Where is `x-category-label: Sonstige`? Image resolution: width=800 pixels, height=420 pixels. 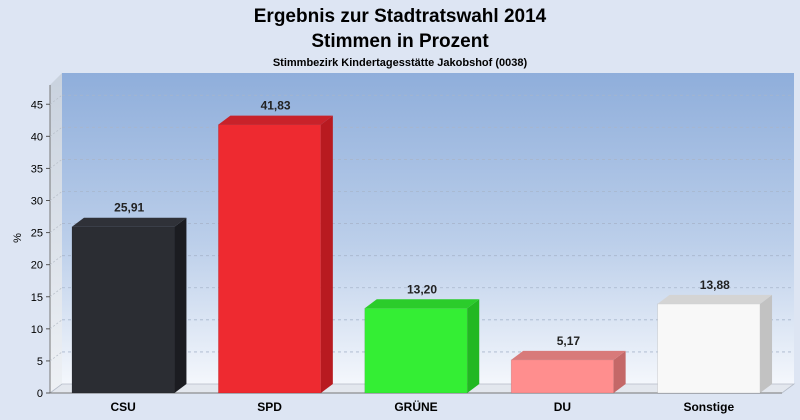 x-category-label: Sonstige is located at coordinates (708, 407).